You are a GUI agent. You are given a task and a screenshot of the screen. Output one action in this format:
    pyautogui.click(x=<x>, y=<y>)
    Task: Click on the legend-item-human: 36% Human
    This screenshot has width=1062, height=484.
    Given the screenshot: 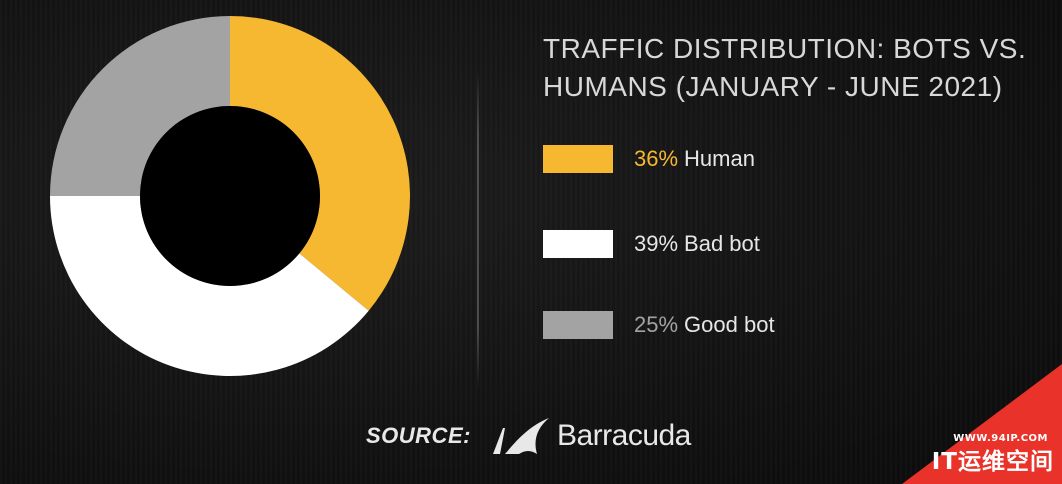 What is the action you would take?
    pyautogui.click(x=753, y=159)
    